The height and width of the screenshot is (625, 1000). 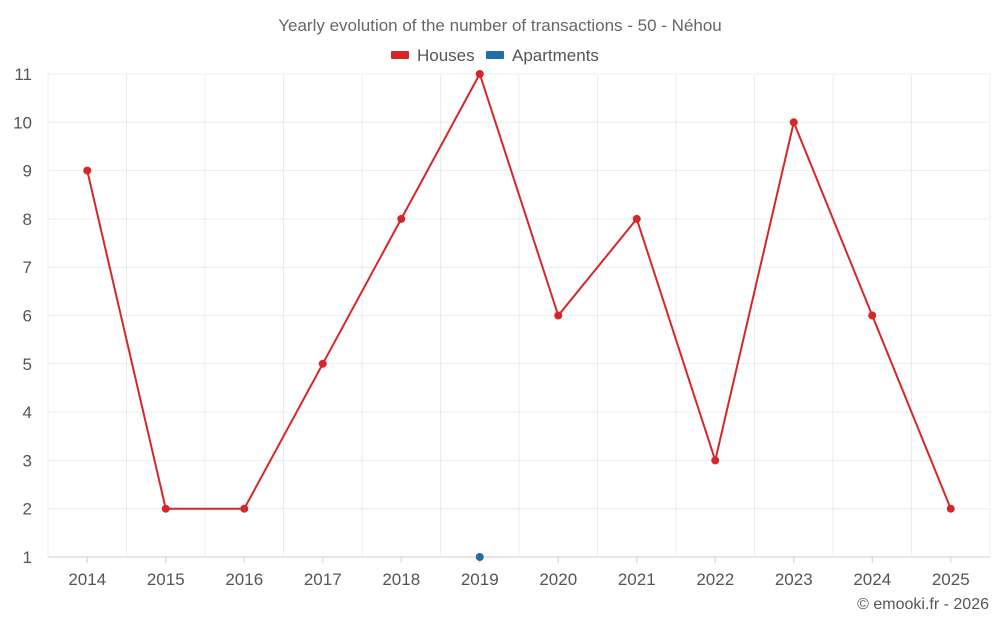 I want to click on legend-label-apartments: Apartments, so click(x=555, y=55).